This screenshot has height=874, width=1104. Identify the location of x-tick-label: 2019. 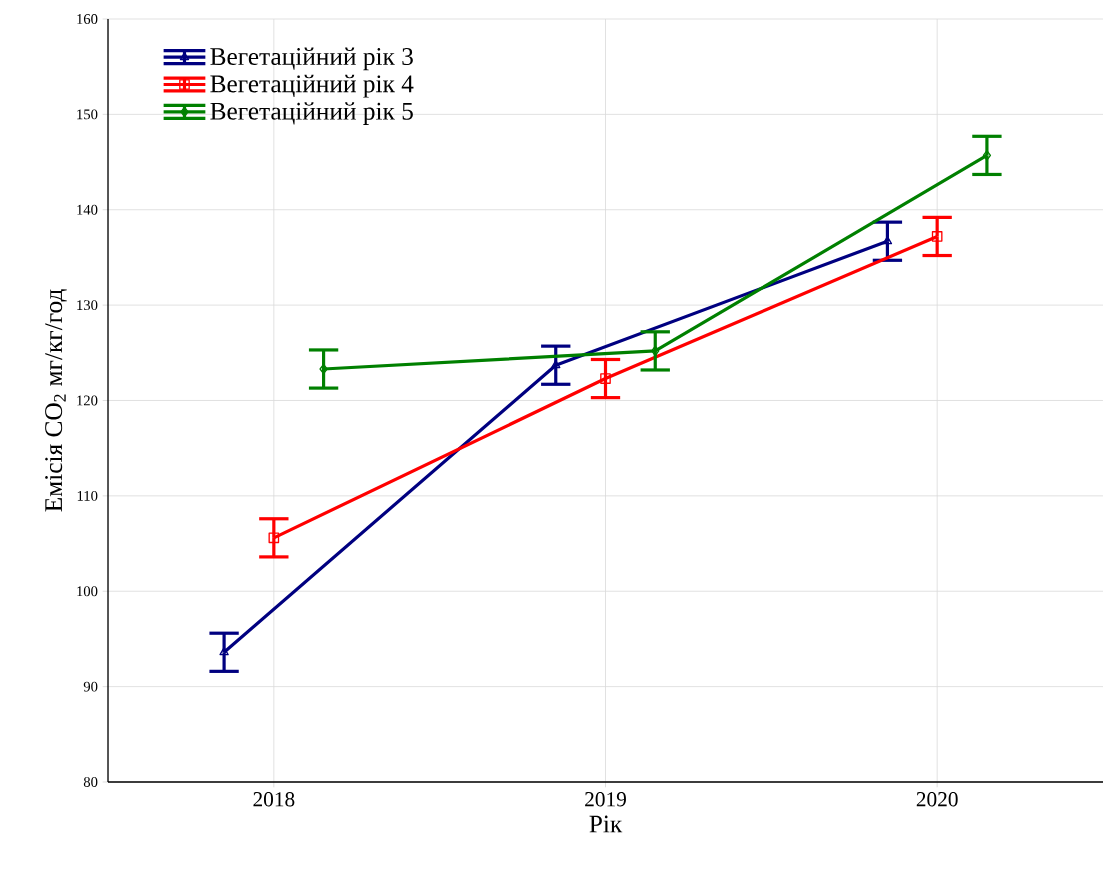
(605, 799).